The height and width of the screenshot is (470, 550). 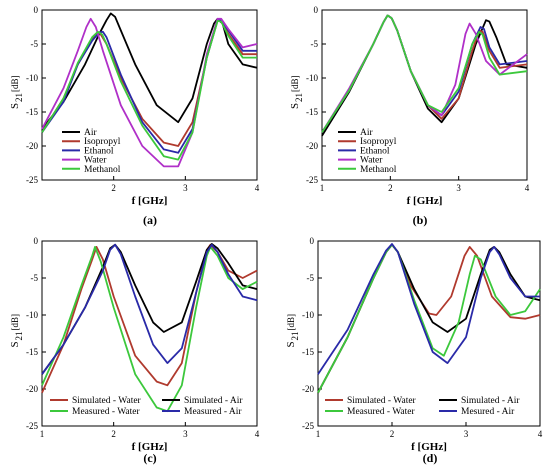 What do you see at coordinates (420, 220) in the screenshot?
I see `panel-label: (b)` at bounding box center [420, 220].